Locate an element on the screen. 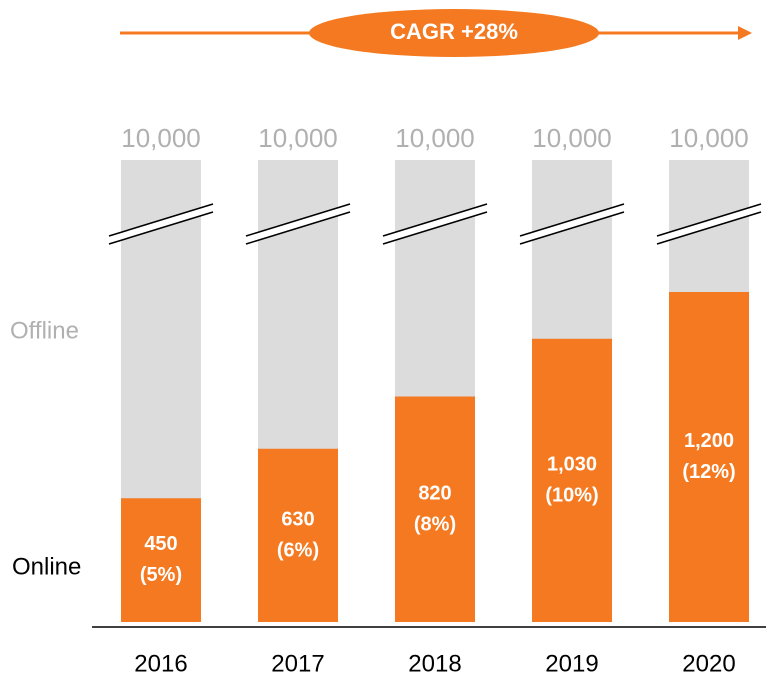  x-tick-label: 2018 is located at coordinates (434, 663).